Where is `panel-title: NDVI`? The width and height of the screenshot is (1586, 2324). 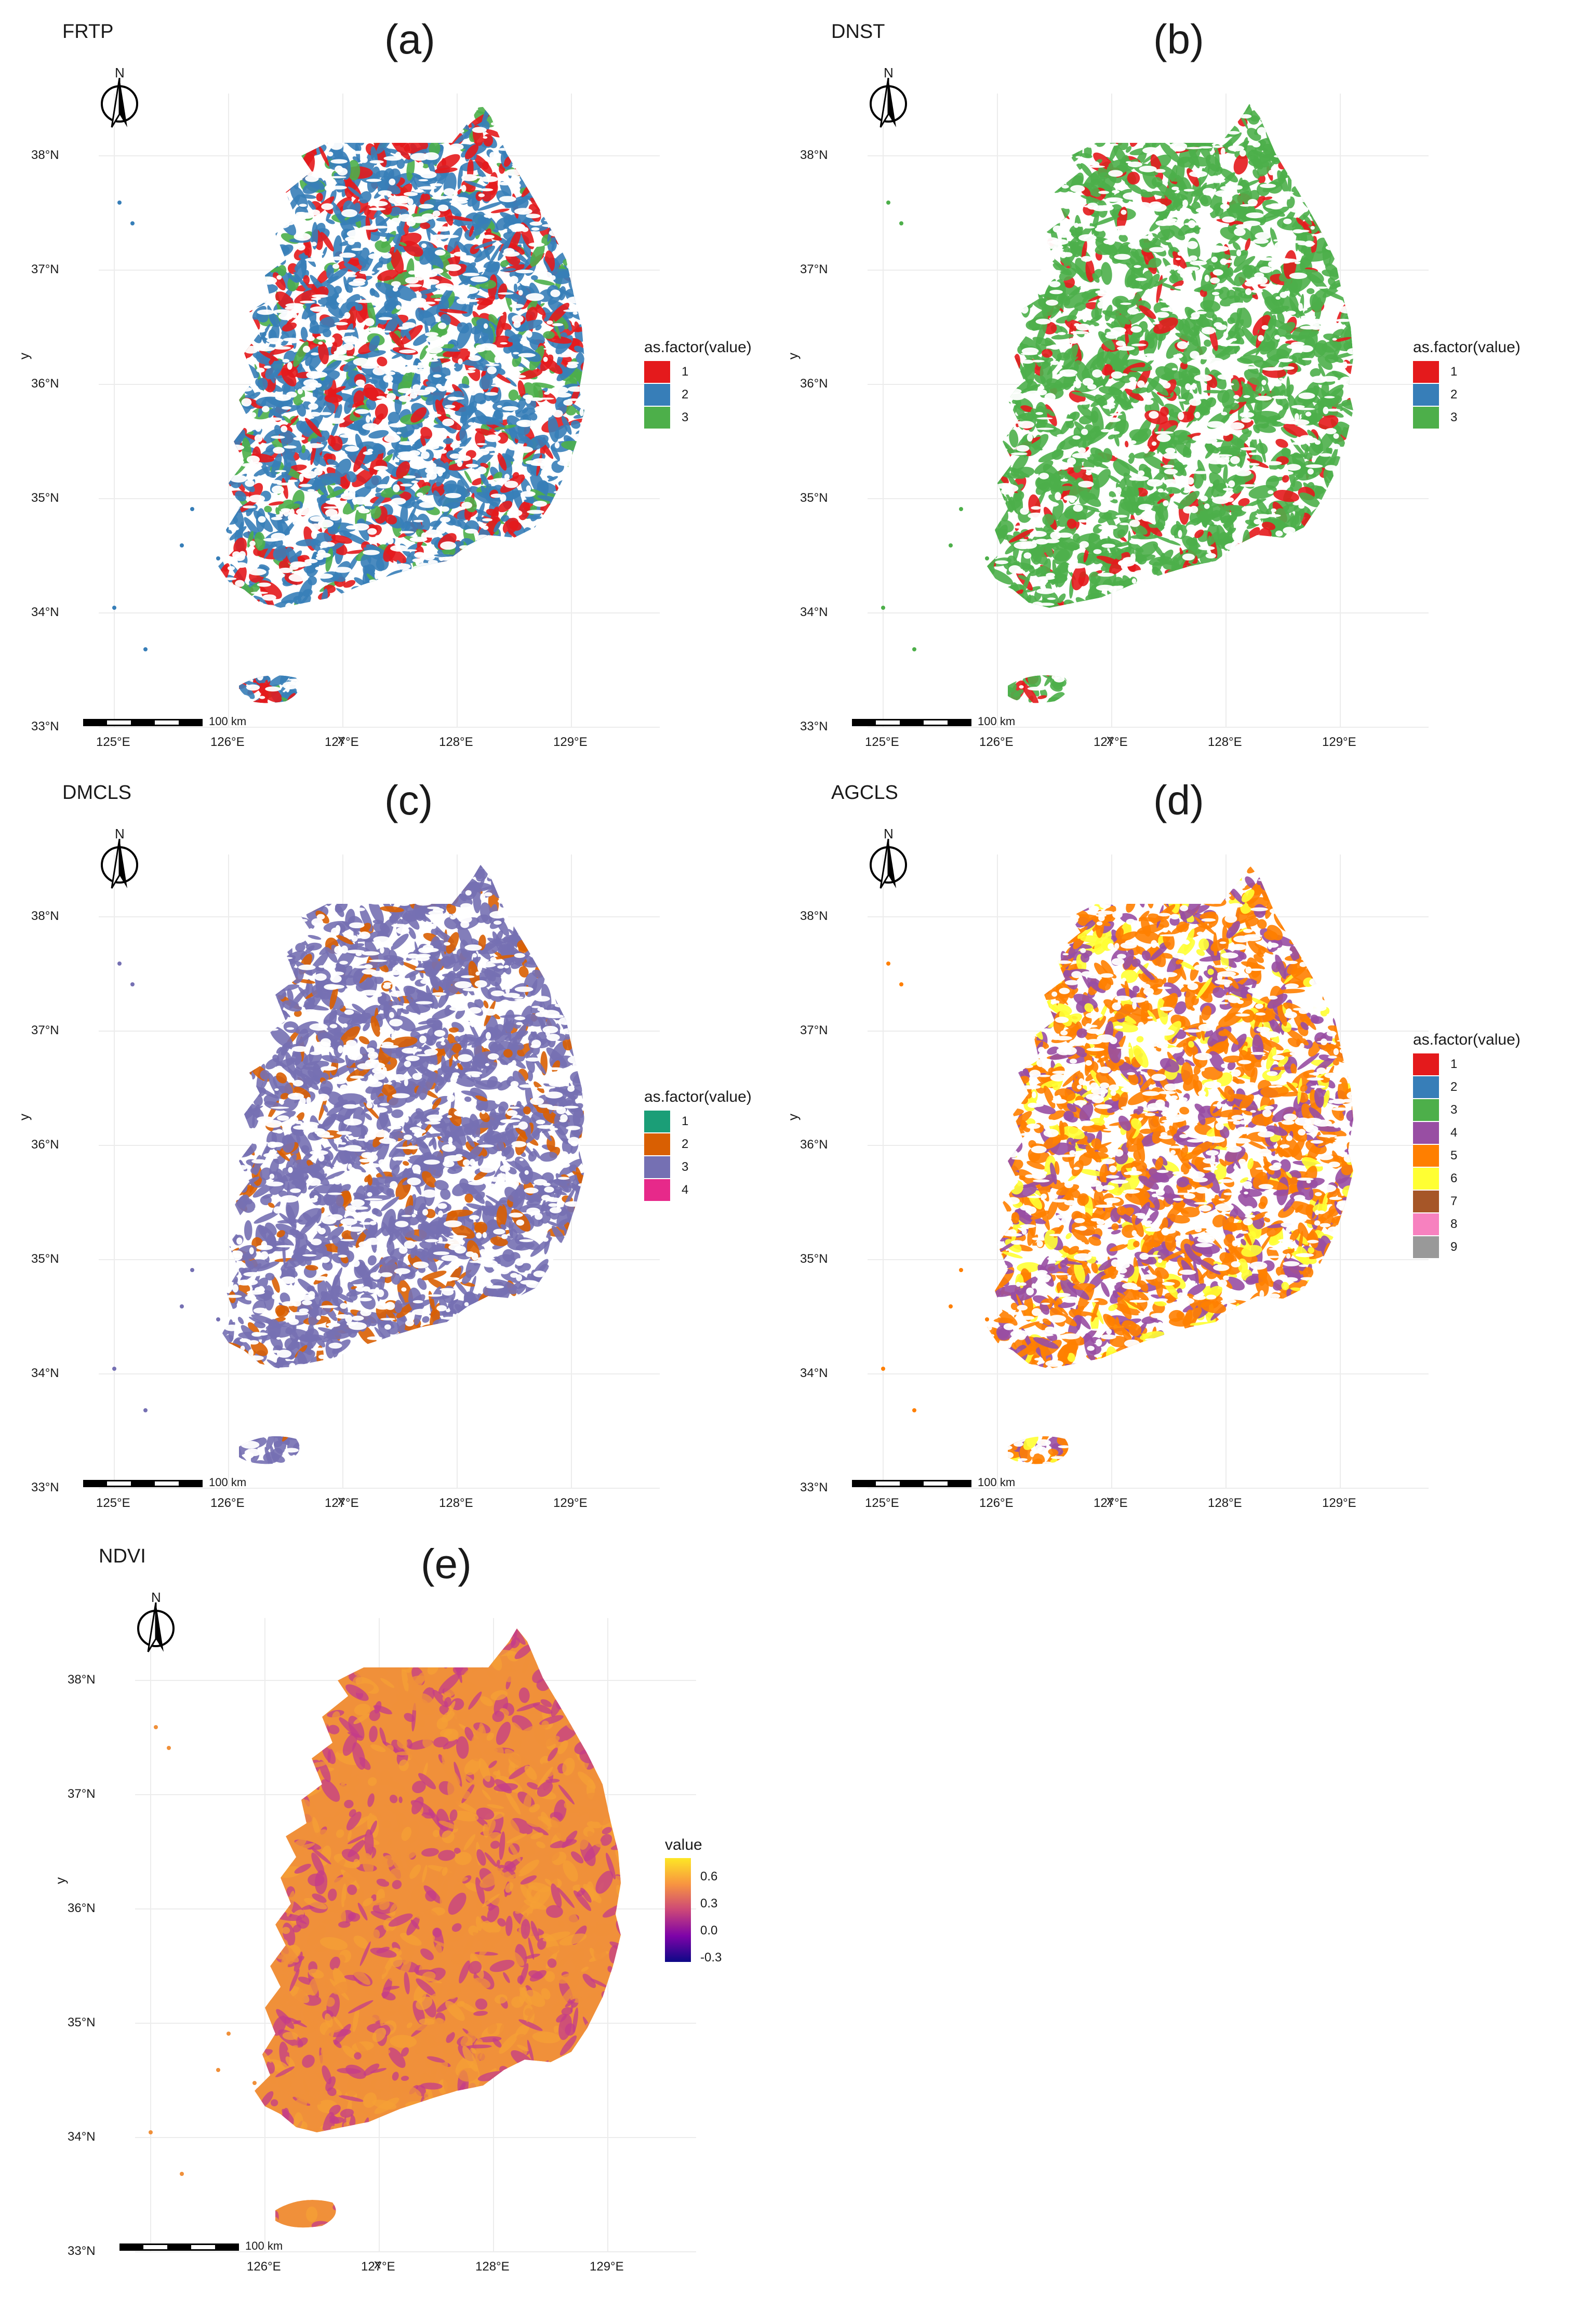 panel-title: NDVI is located at coordinates (122, 1556).